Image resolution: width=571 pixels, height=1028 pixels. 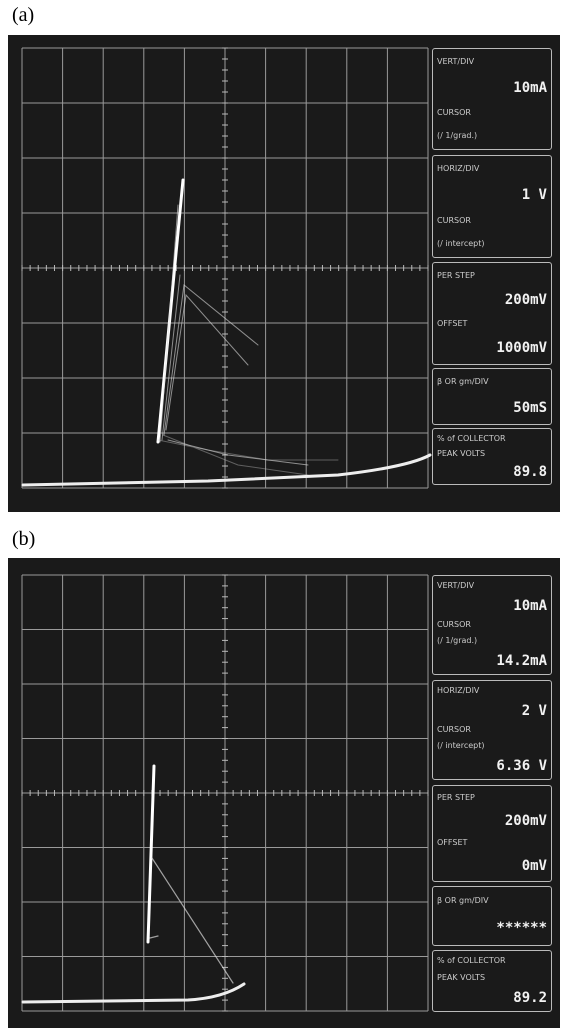 What do you see at coordinates (492, 730) in the screenshot?
I see `readout-box: HORIZ/DIV 2 V CURSOR (/ intercept) 6.36 V` at bounding box center [492, 730].